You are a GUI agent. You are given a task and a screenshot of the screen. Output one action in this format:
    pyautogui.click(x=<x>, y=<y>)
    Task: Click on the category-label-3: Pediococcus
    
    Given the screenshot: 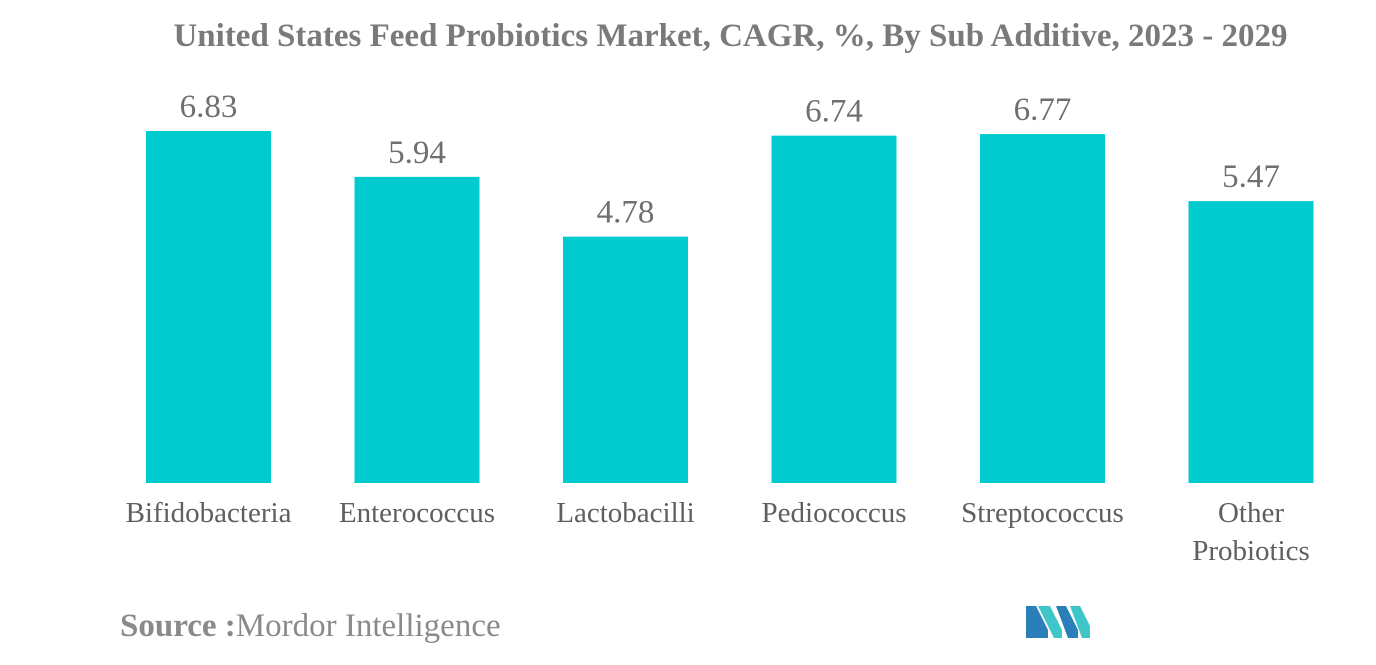 What is the action you would take?
    pyautogui.click(x=834, y=513)
    